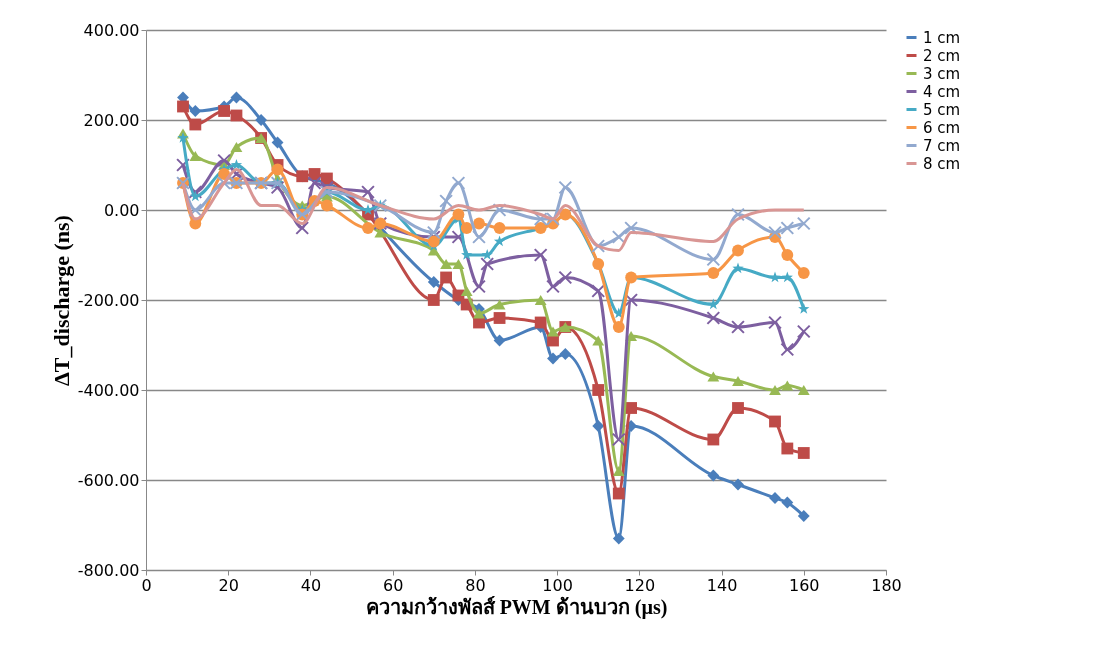 This screenshot has height=662, width=1096. Describe the element at coordinates (557, 585) in the screenshot. I see `x-tick-label: 100` at that location.